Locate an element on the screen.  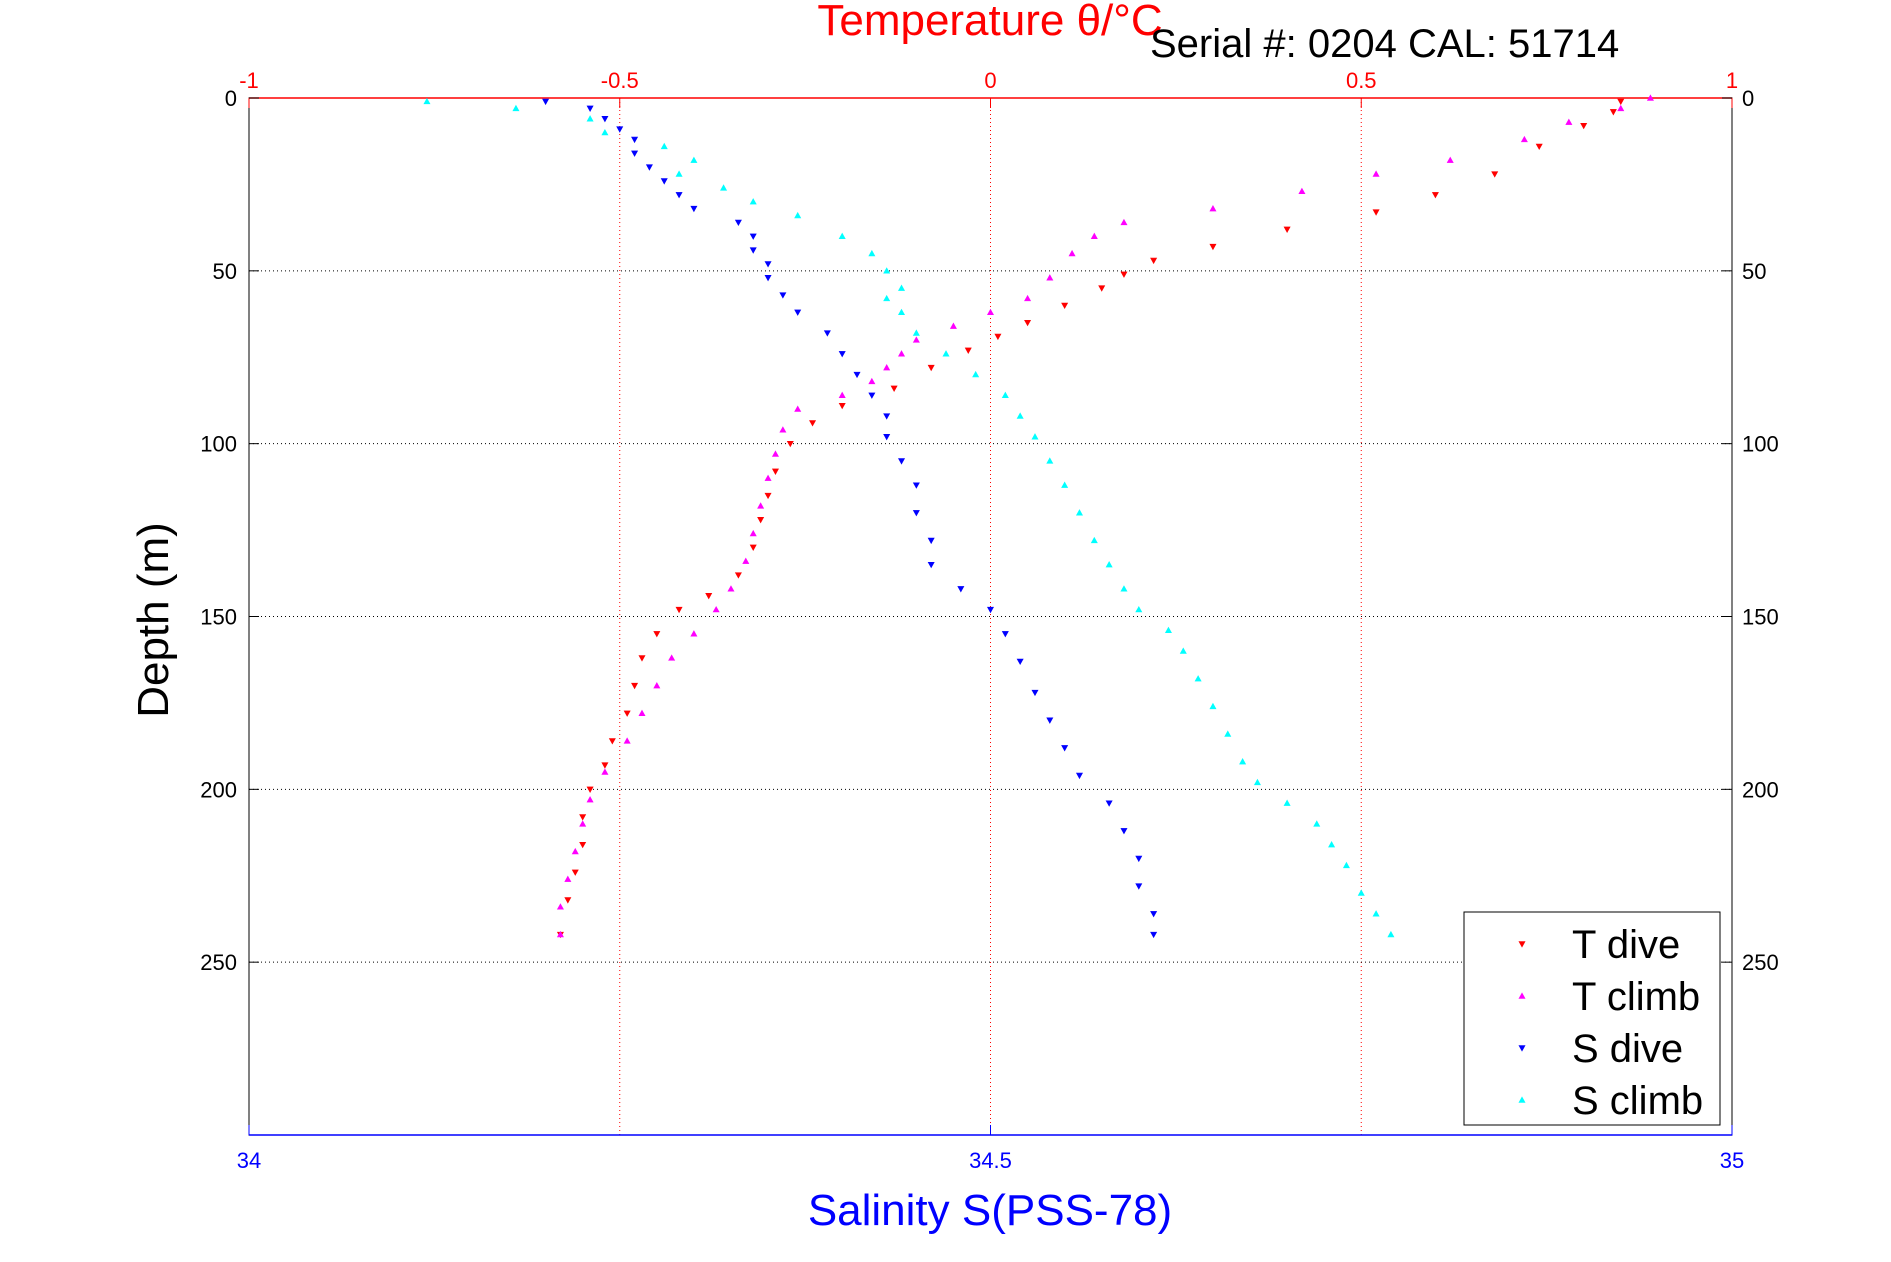
legend-label-s-dive: S dive is located at coordinates (1627, 1049).